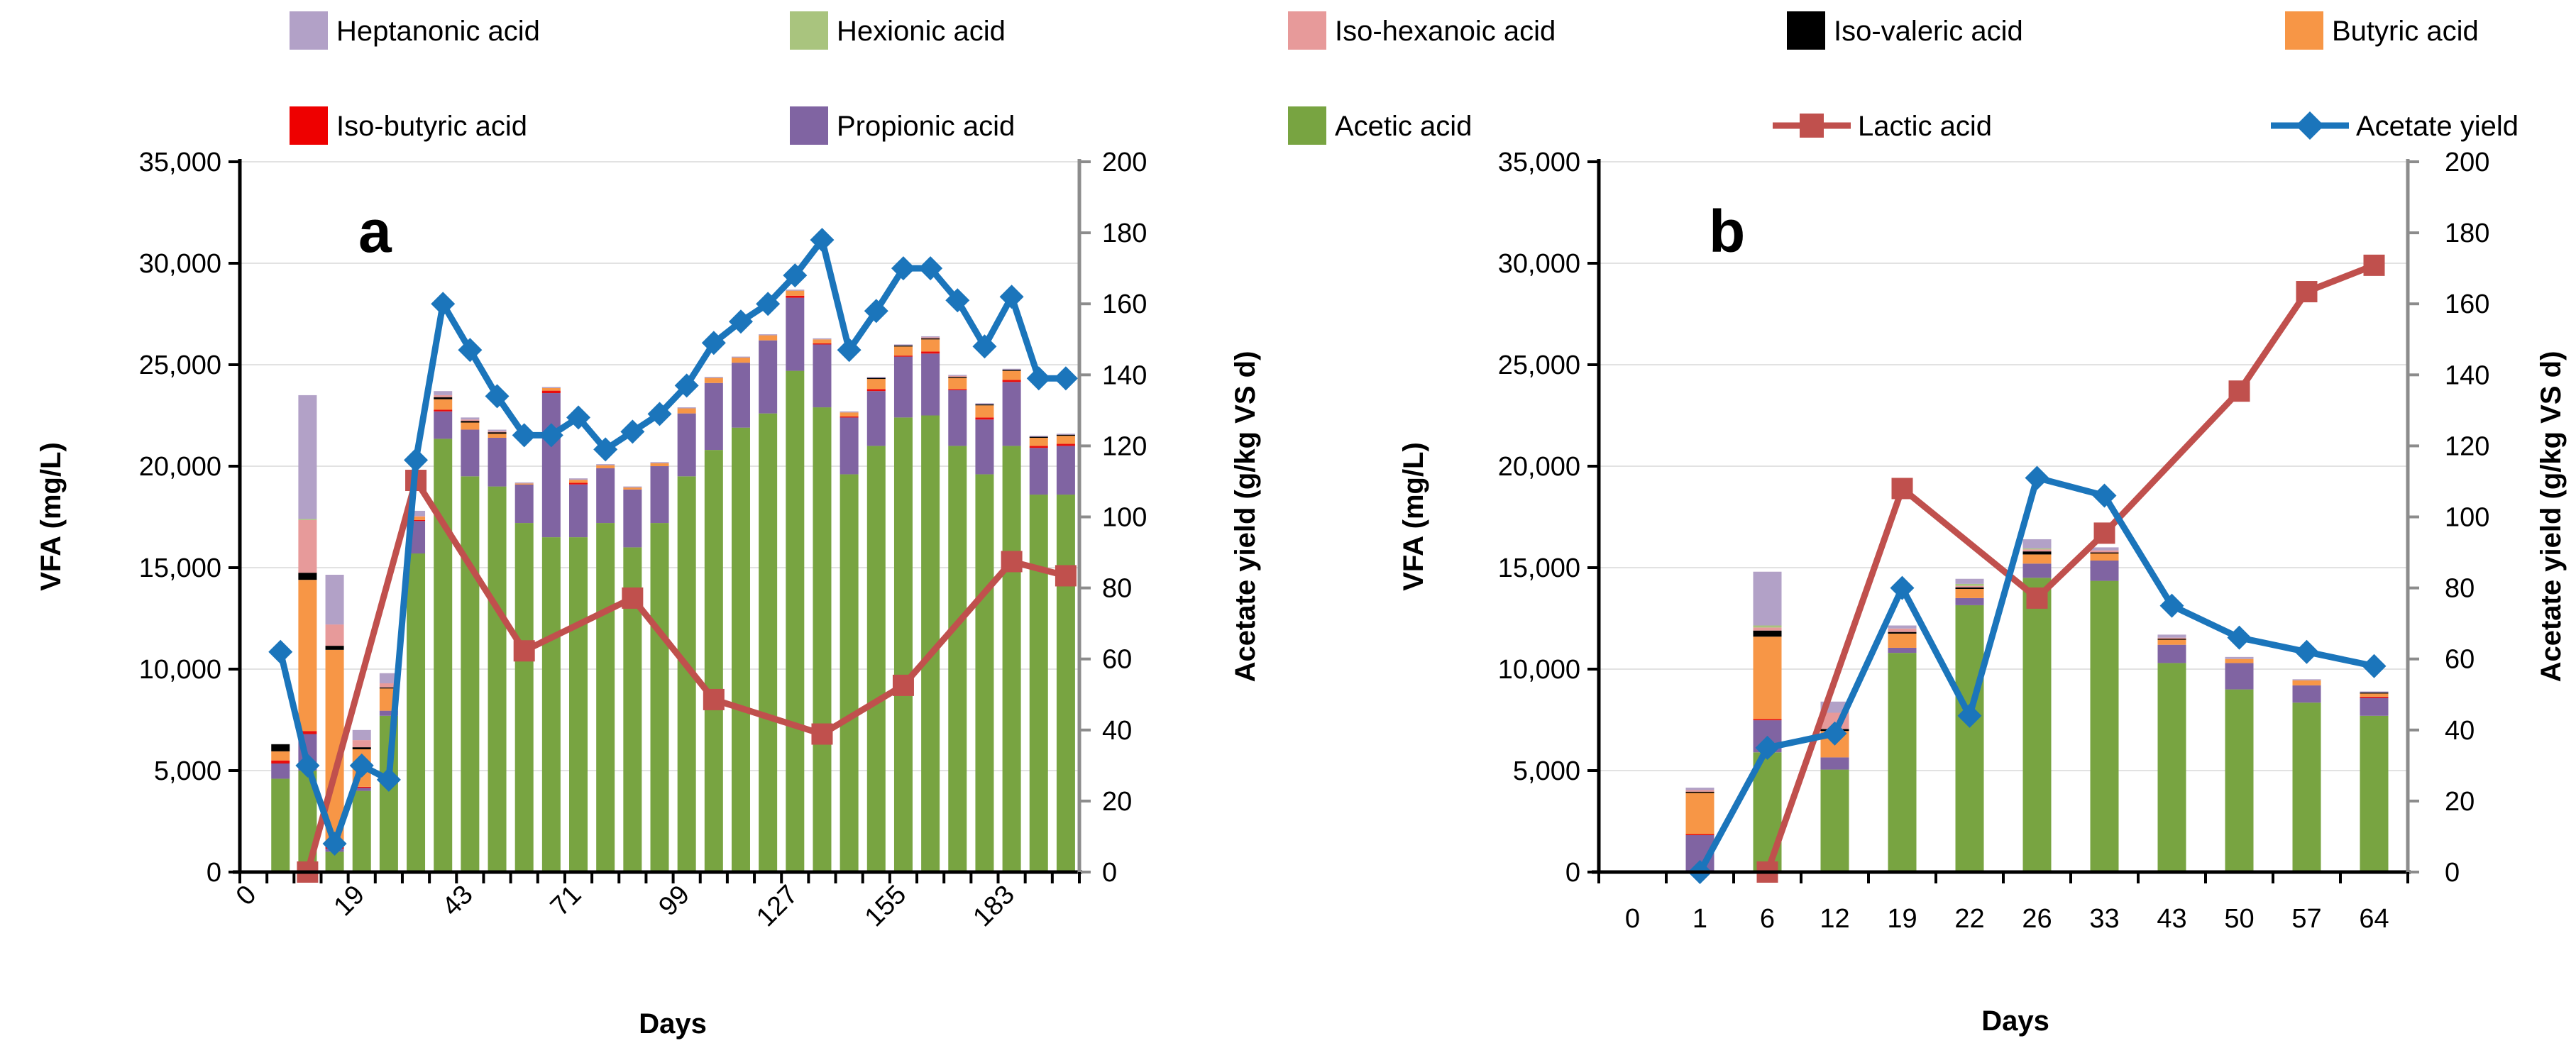 This screenshot has width=2576, height=1053. What do you see at coordinates (180, 365) in the screenshot?
I see `y-left-tick-label: 25,000` at bounding box center [180, 365].